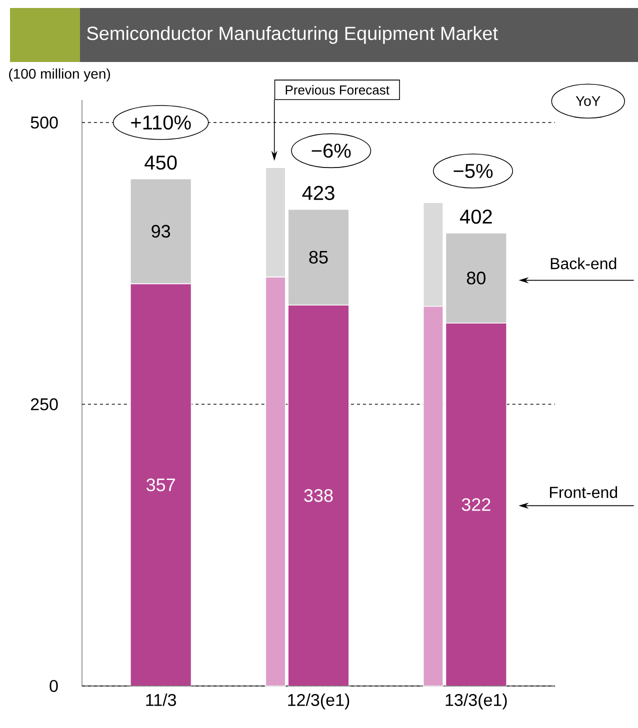 This screenshot has height=728, width=638. I want to click on annotation: +110%, so click(161, 122).